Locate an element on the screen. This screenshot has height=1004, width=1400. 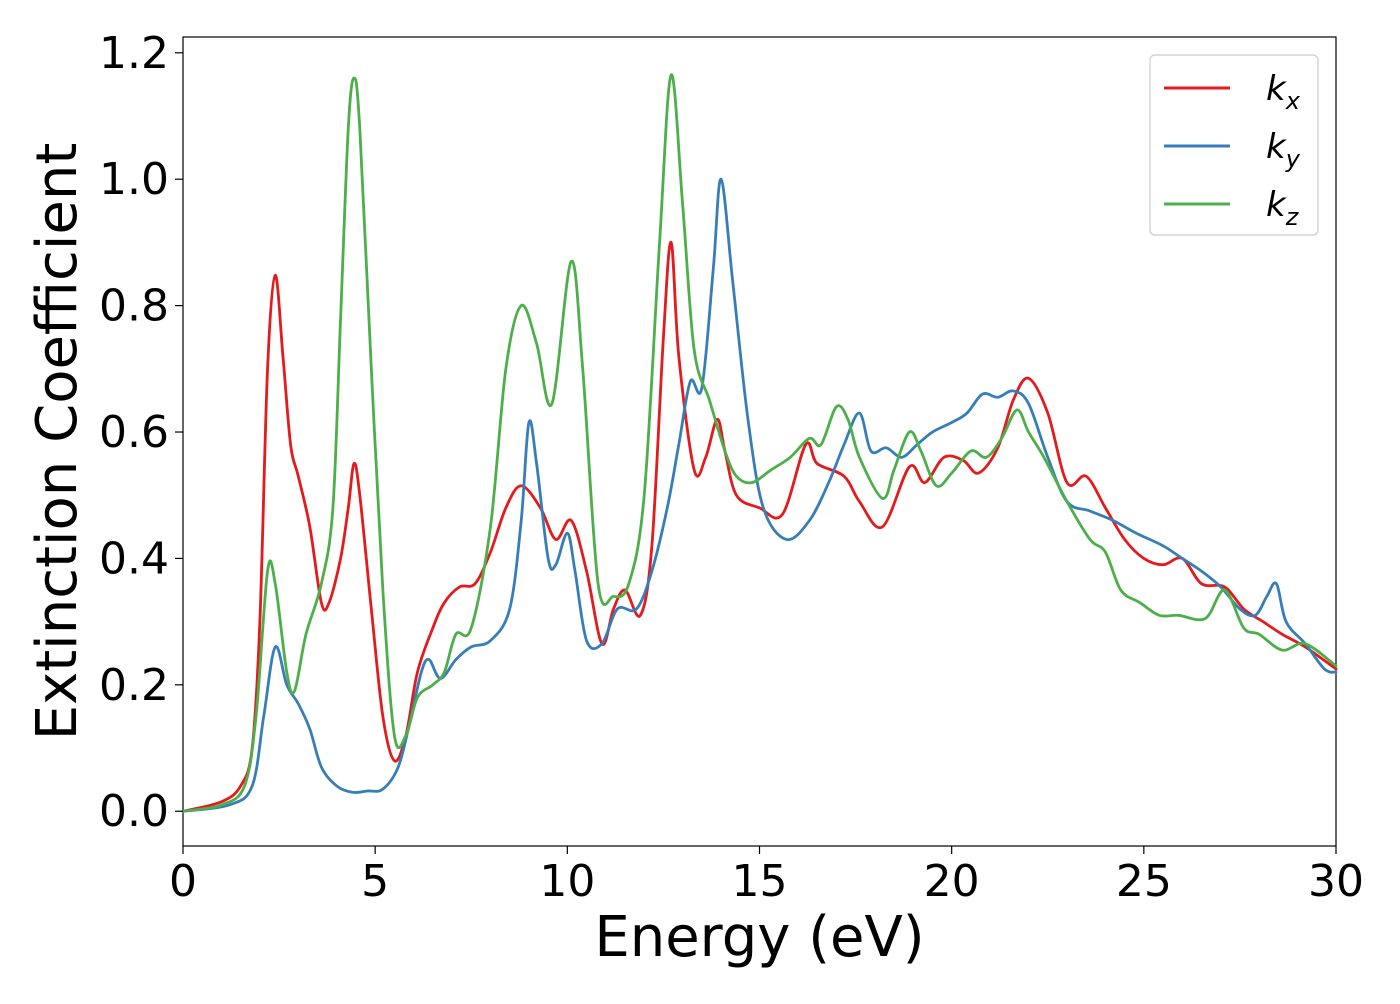
x-axis-title: Energy (eV) is located at coordinates (759, 937).